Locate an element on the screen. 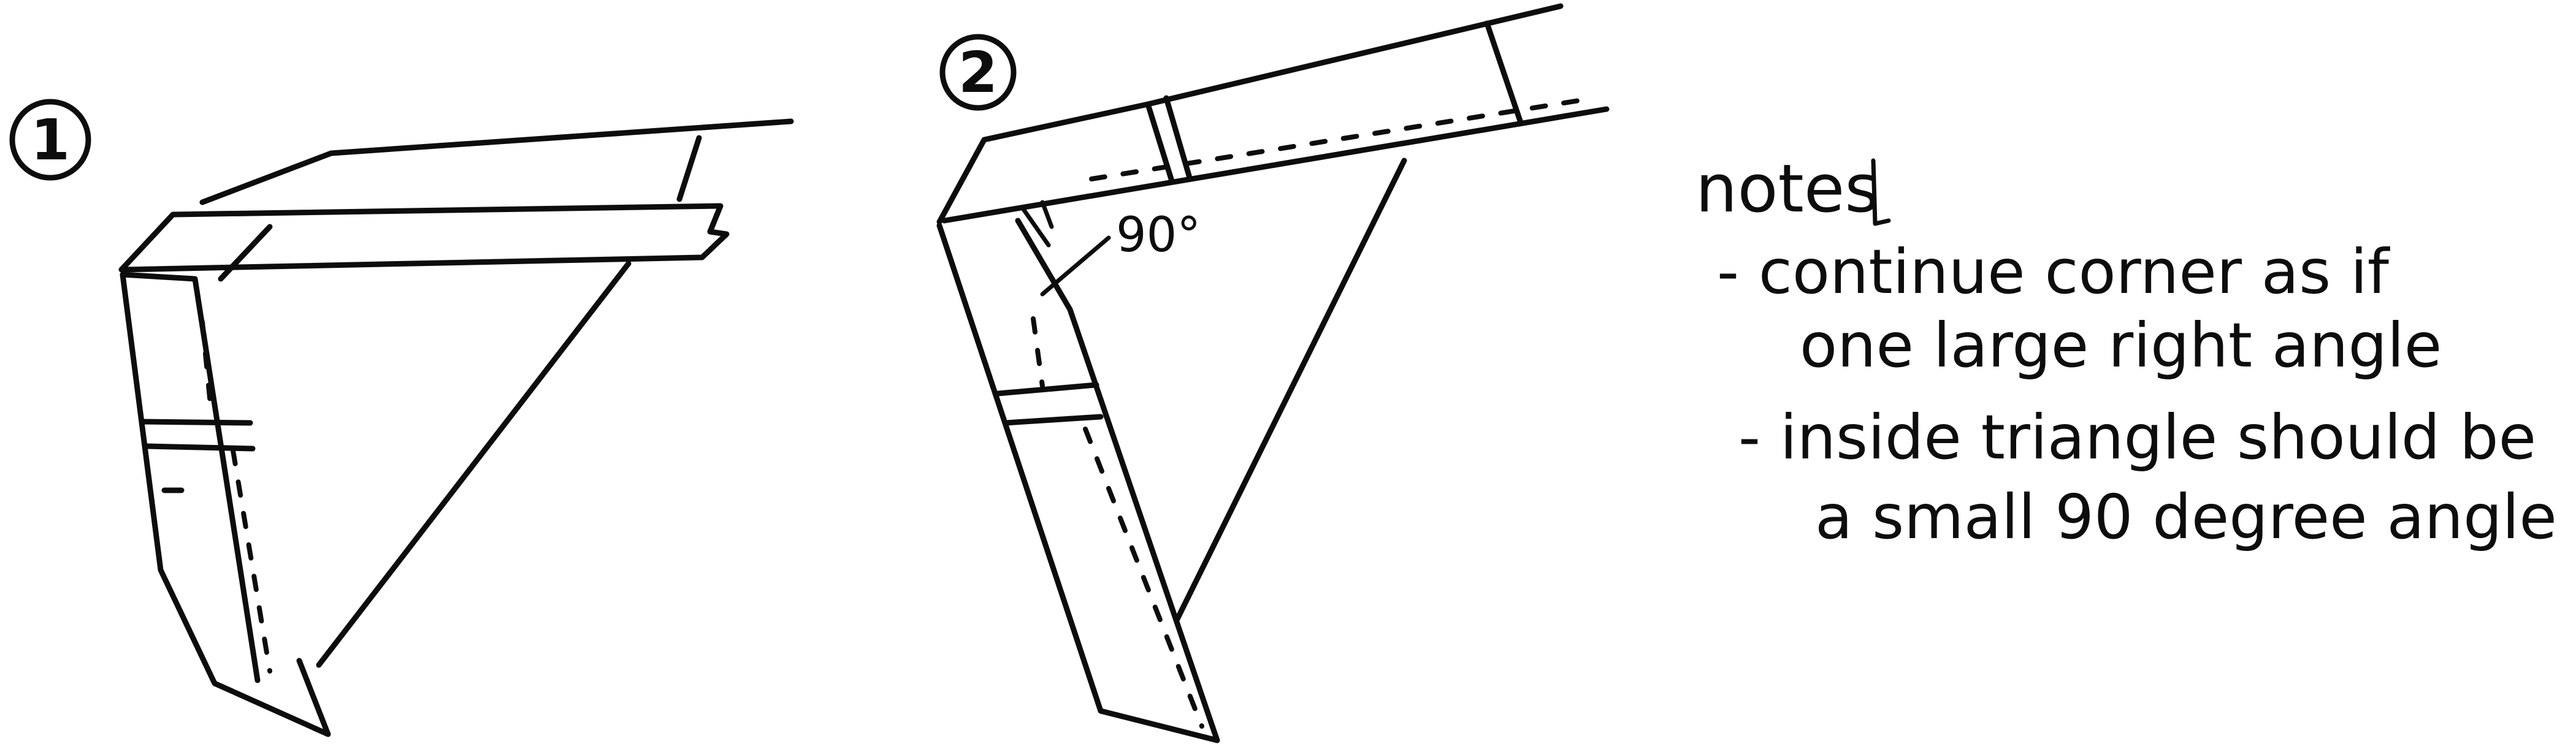 This screenshot has height=752, width=2576. step-1-horizontal-strip is located at coordinates (424, 238).